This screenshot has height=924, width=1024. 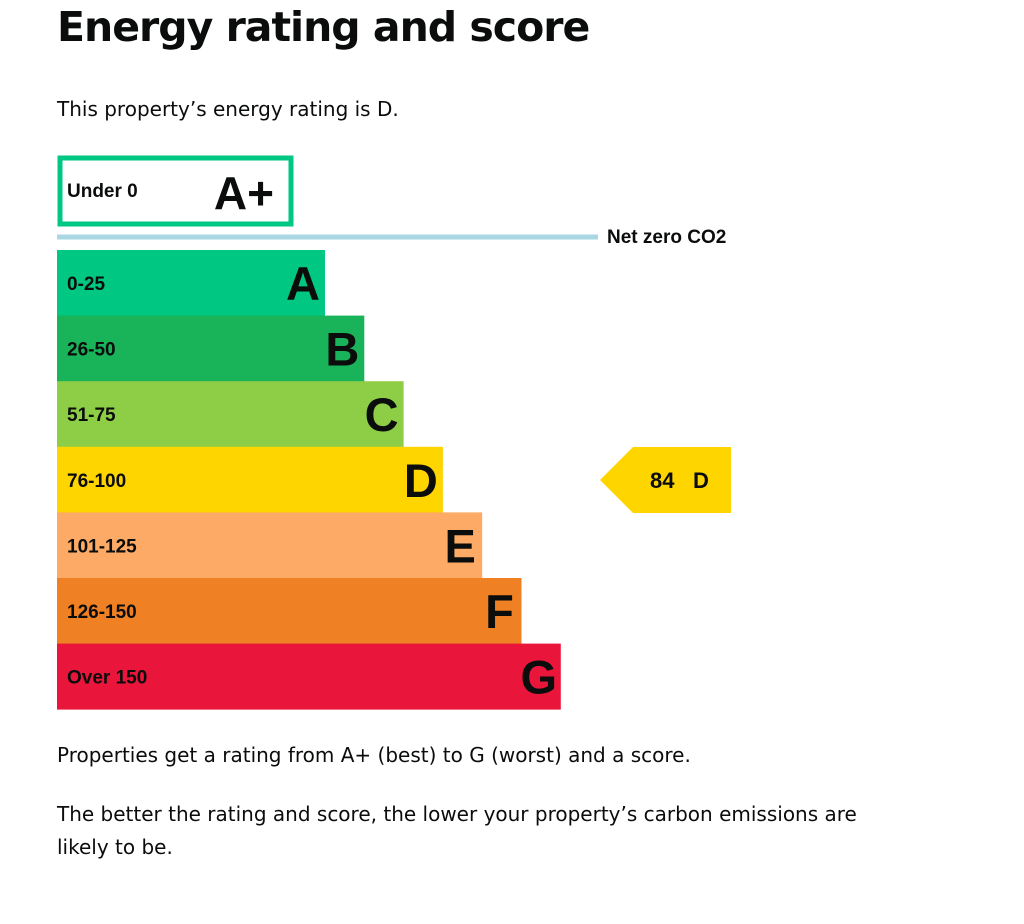 I want to click on aplus-range-label: Under 0, so click(x=102, y=191).